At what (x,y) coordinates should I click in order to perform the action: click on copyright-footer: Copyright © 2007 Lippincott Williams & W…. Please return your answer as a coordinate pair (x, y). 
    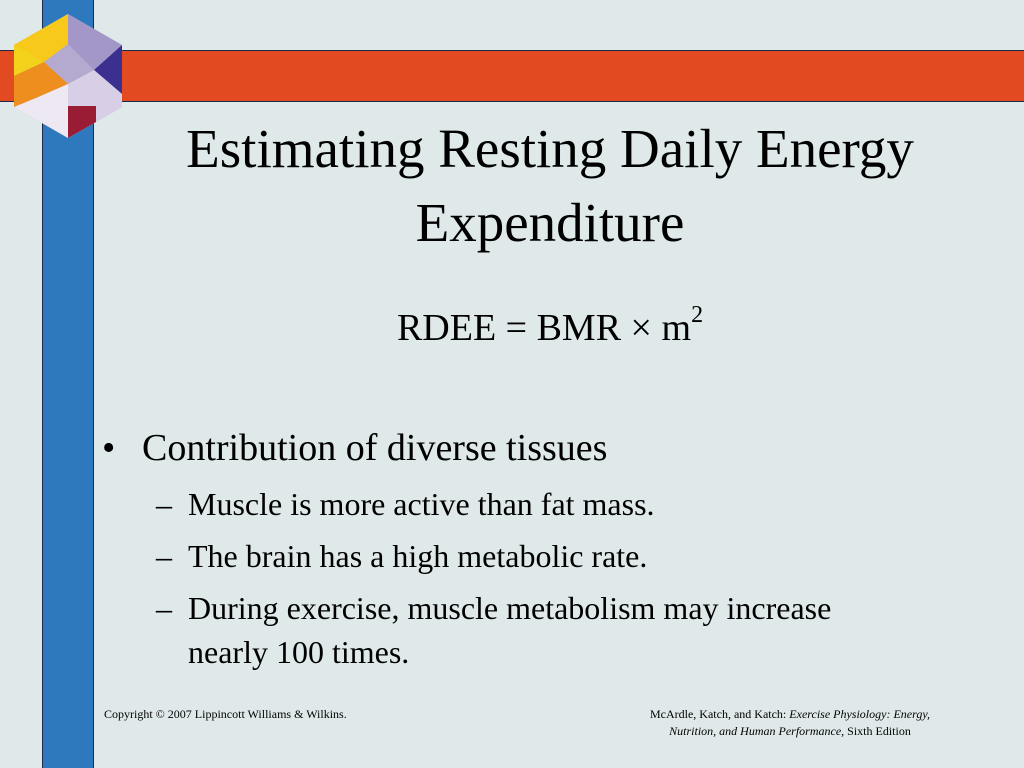
    Looking at the image, I should click on (225, 714).